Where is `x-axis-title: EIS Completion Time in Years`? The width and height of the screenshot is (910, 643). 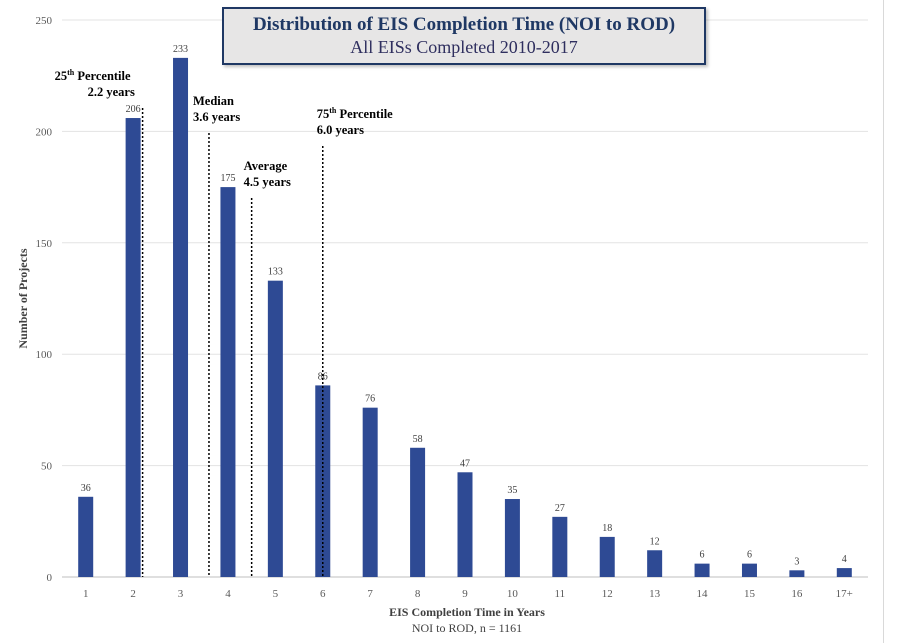 x-axis-title: EIS Completion Time in Years is located at coordinates (467, 612).